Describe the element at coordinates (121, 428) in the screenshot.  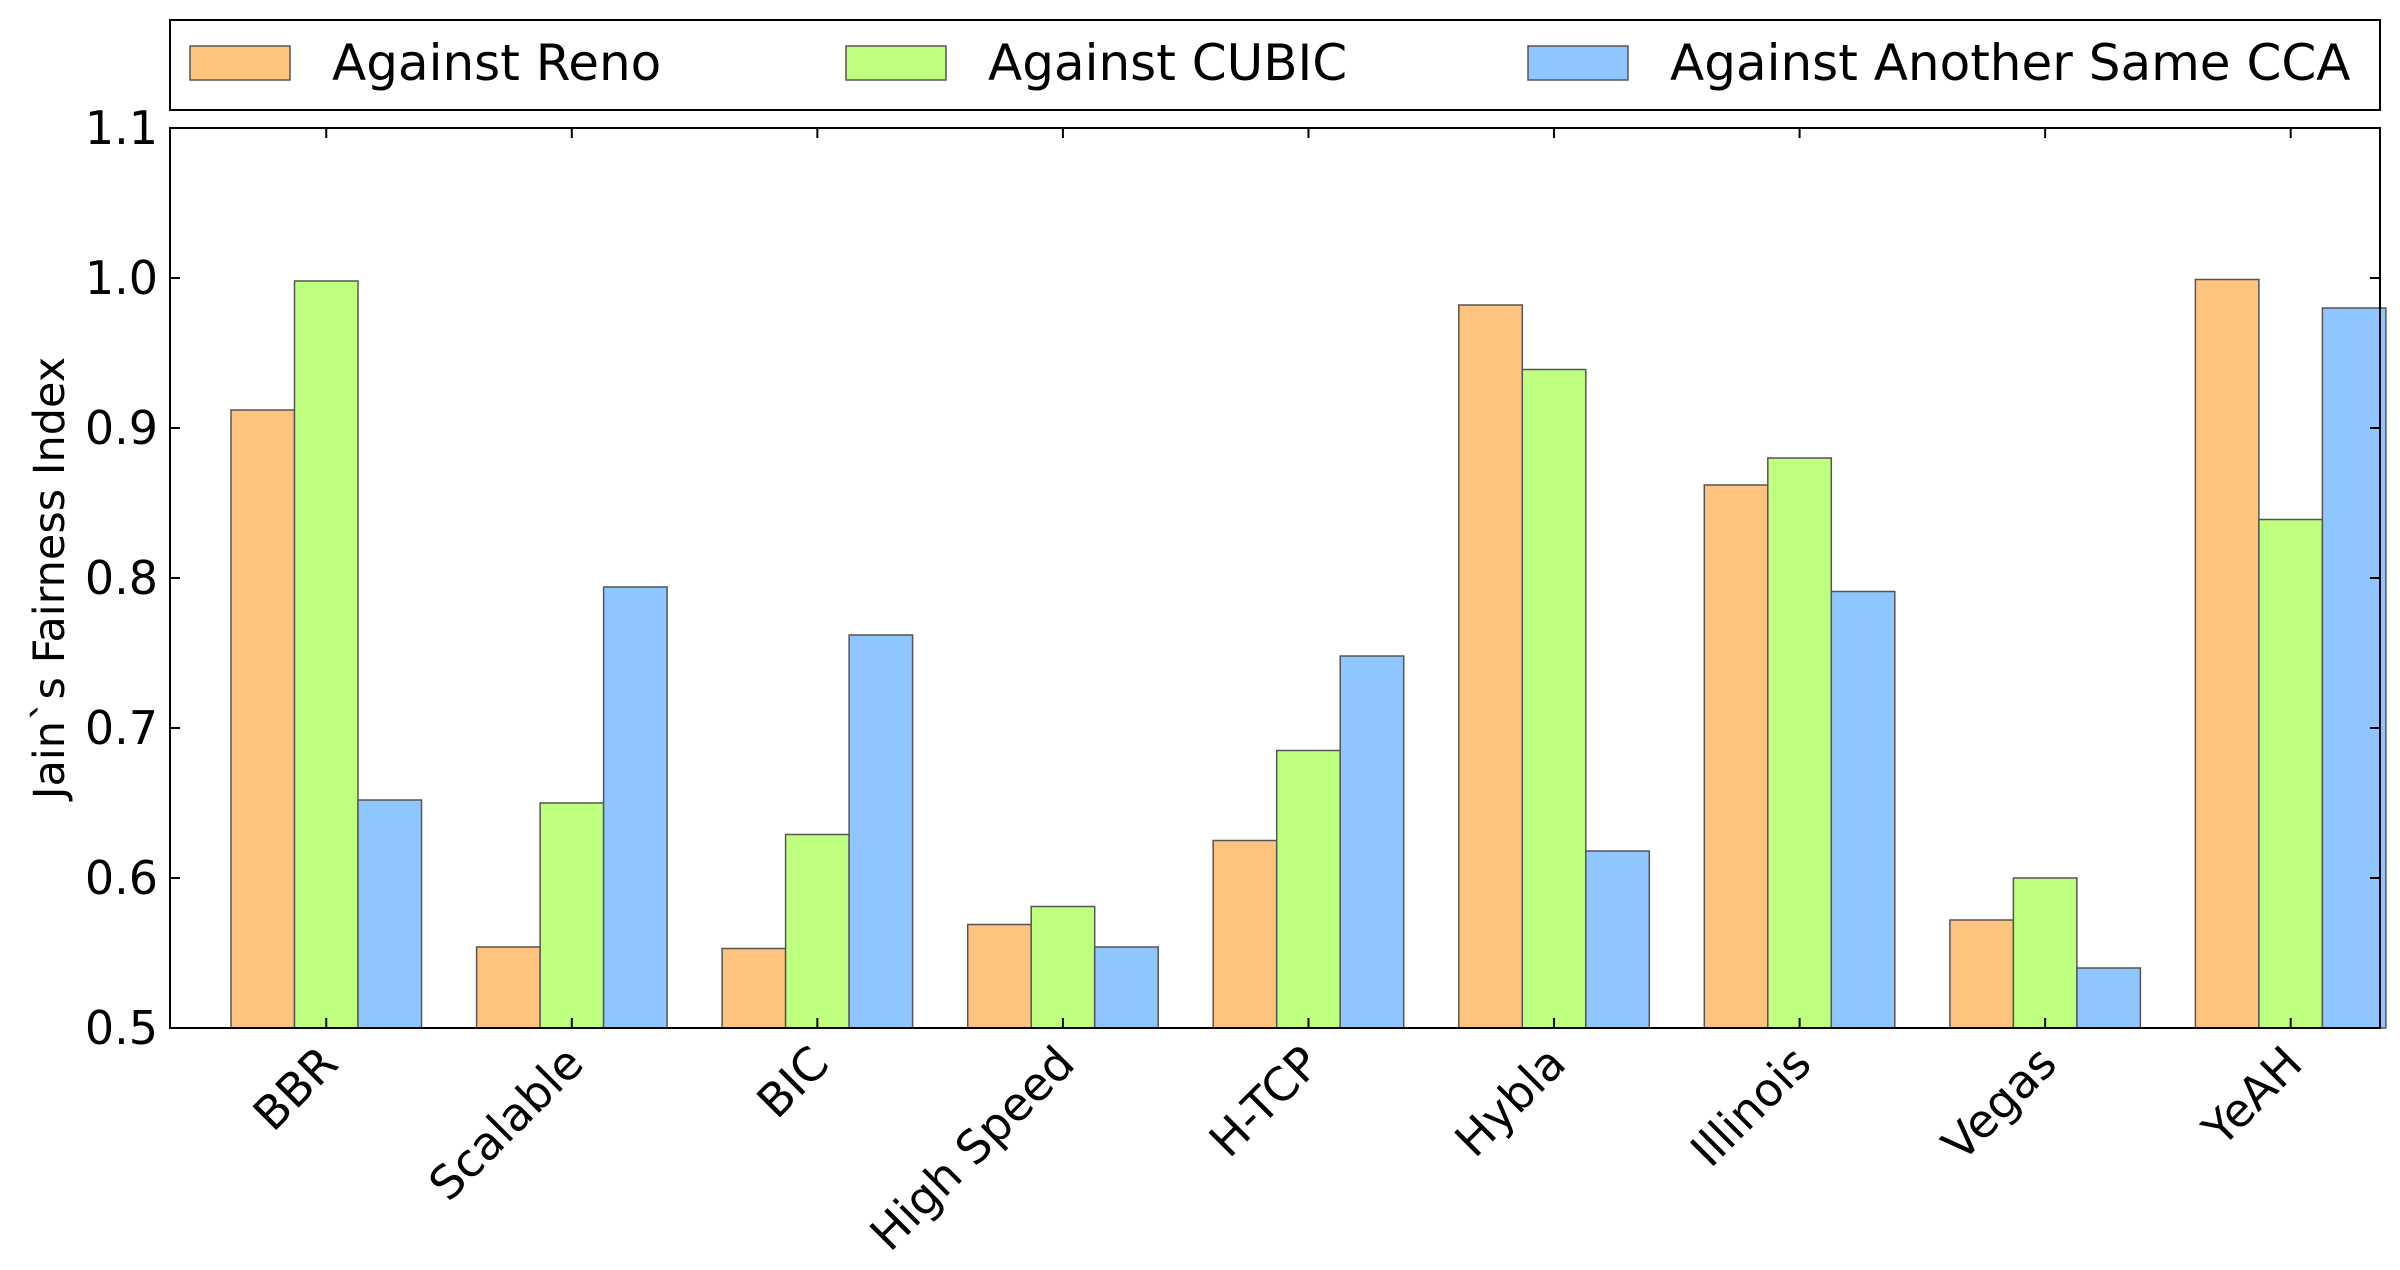
I see `y-tick-label: 0.9` at that location.